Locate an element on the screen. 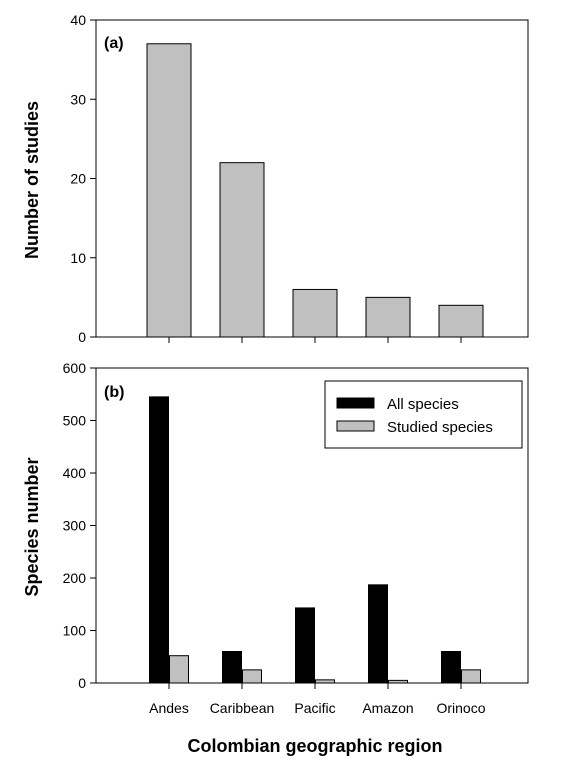  x-tick-label-caribbean: Caribbean is located at coordinates (242, 708).